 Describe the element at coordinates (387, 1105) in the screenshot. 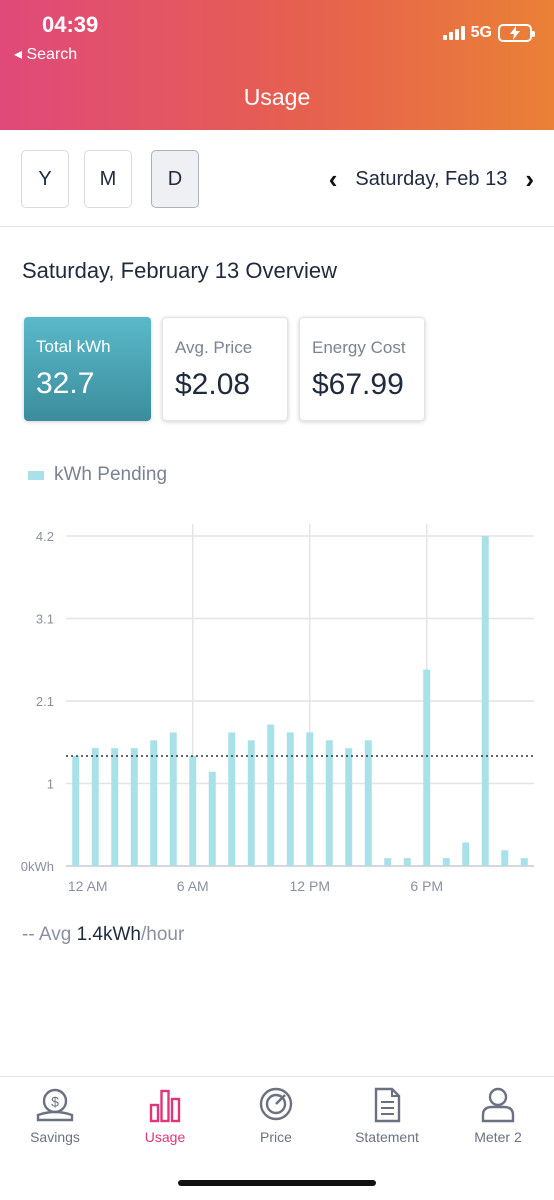

I see `statement-icon` at that location.